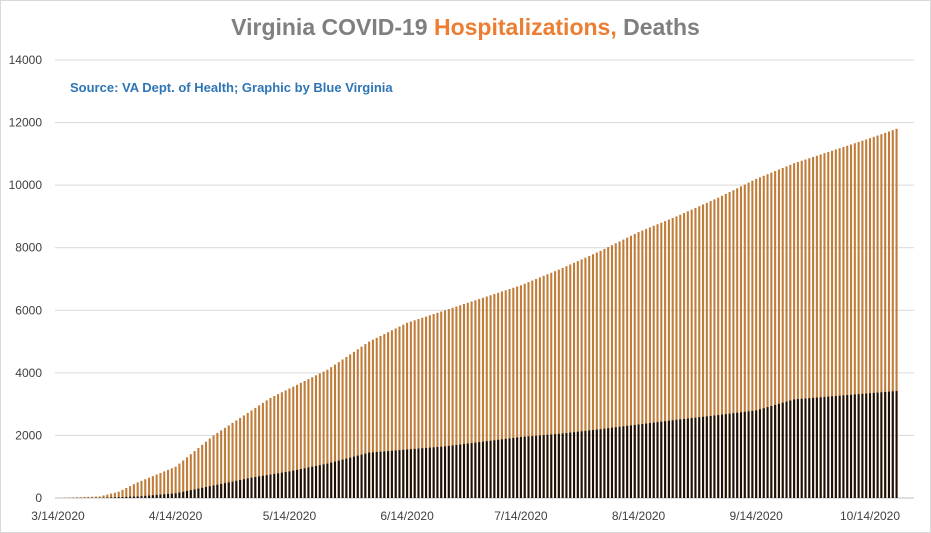 This screenshot has width=931, height=533. Describe the element at coordinates (26, 60) in the screenshot. I see `y-tick-label: 14000` at that location.